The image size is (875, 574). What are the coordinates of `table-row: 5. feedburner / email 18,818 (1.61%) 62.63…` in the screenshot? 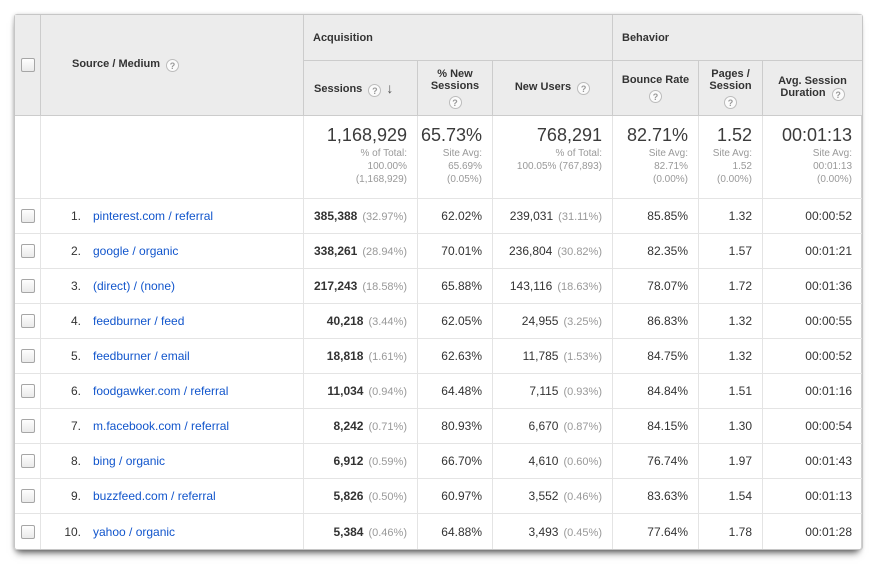 It's located at (439, 356).